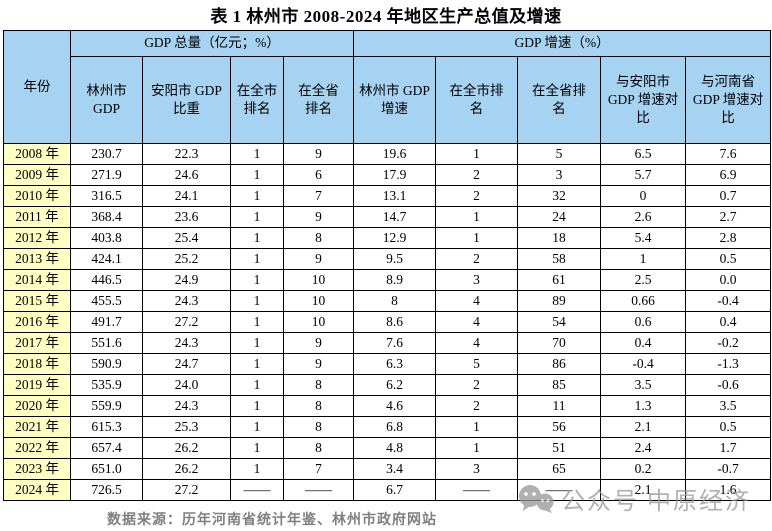 This screenshot has height=531, width=772. I want to click on data-cell: 5.4, so click(643, 238).